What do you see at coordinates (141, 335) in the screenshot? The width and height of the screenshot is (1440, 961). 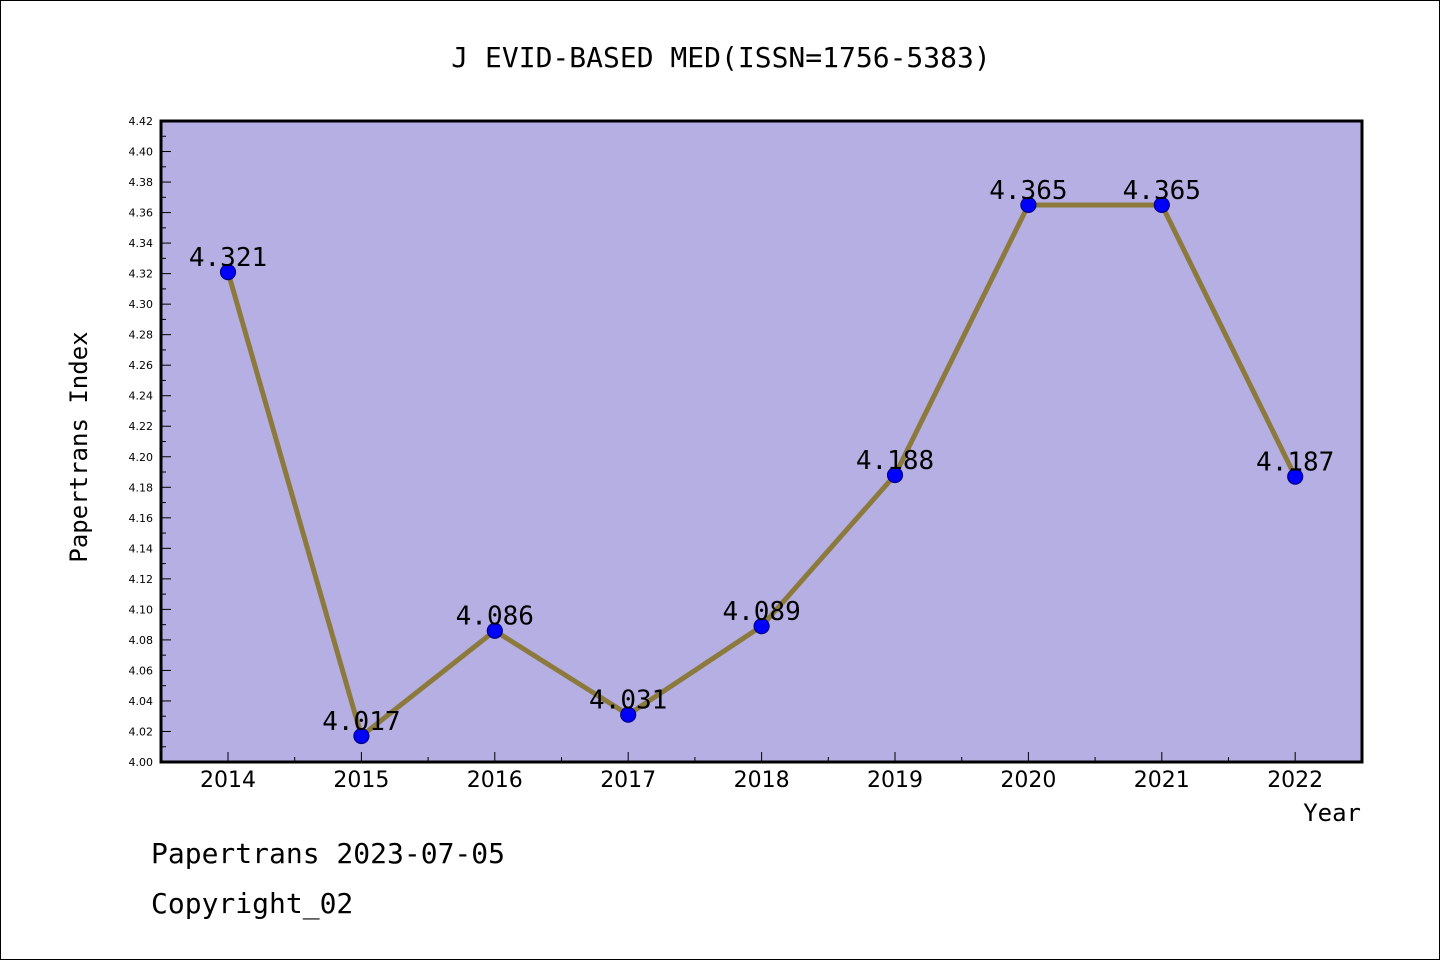 I see `y-tick-label: 4.28` at bounding box center [141, 335].